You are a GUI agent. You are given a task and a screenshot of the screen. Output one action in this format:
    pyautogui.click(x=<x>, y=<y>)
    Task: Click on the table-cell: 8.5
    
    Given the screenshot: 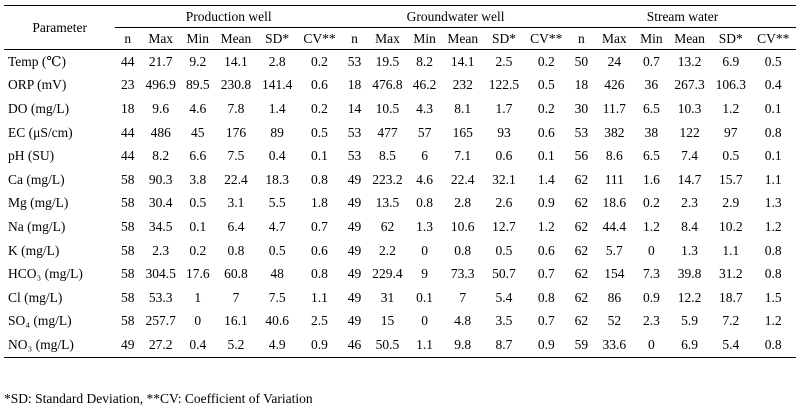 What is the action you would take?
    pyautogui.click(x=387, y=156)
    